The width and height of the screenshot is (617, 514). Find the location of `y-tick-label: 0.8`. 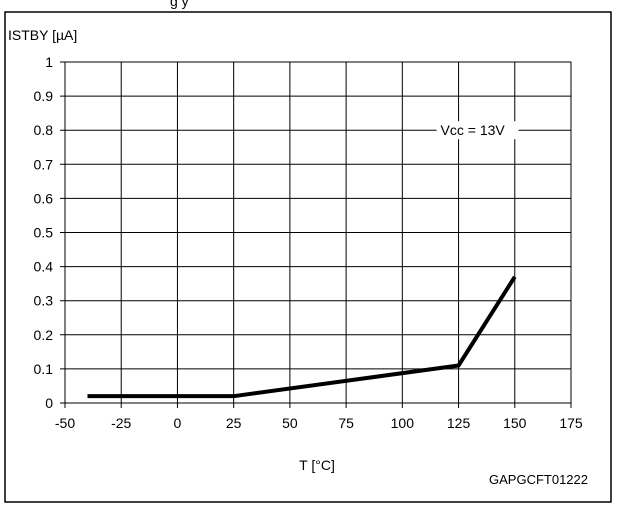

y-tick-label: 0.8 is located at coordinates (44, 130).